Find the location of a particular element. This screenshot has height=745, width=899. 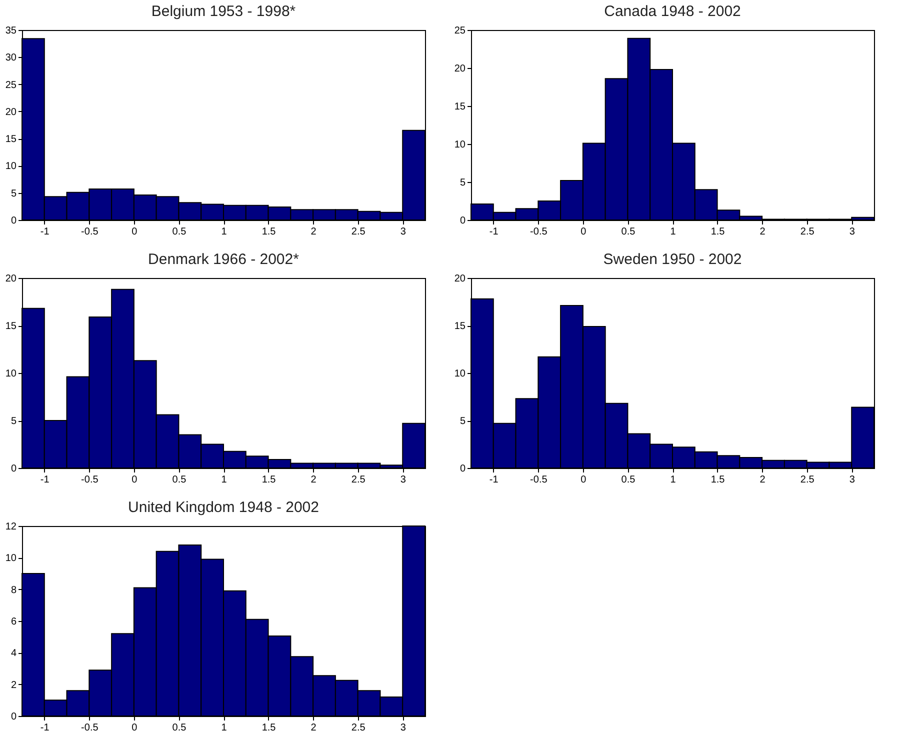

y-tick-label: 8 is located at coordinates (13, 590).